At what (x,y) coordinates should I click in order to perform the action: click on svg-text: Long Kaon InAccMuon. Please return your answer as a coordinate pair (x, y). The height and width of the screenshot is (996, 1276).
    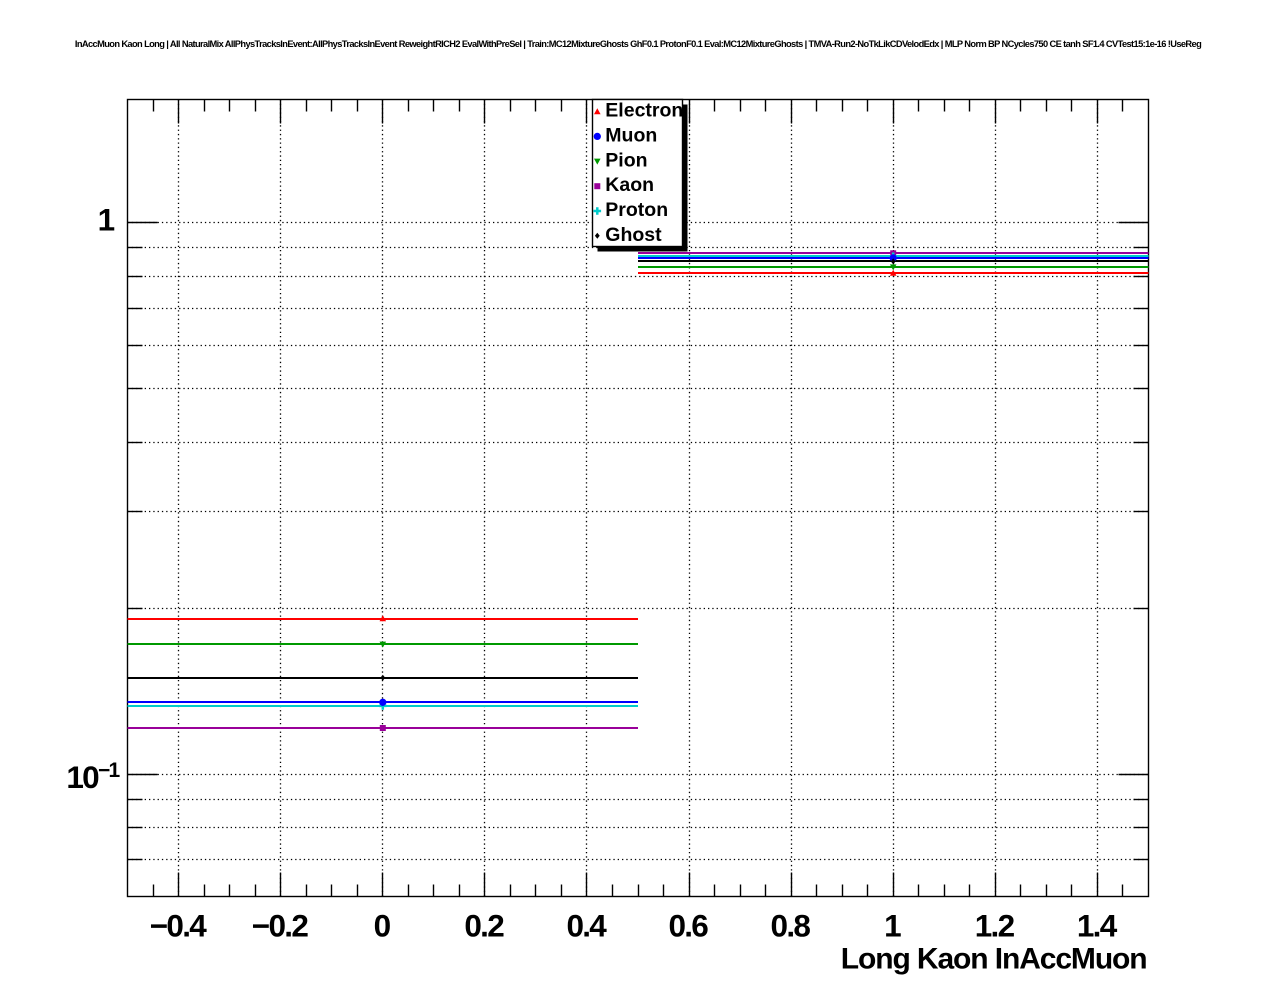
    Looking at the image, I should click on (994, 959).